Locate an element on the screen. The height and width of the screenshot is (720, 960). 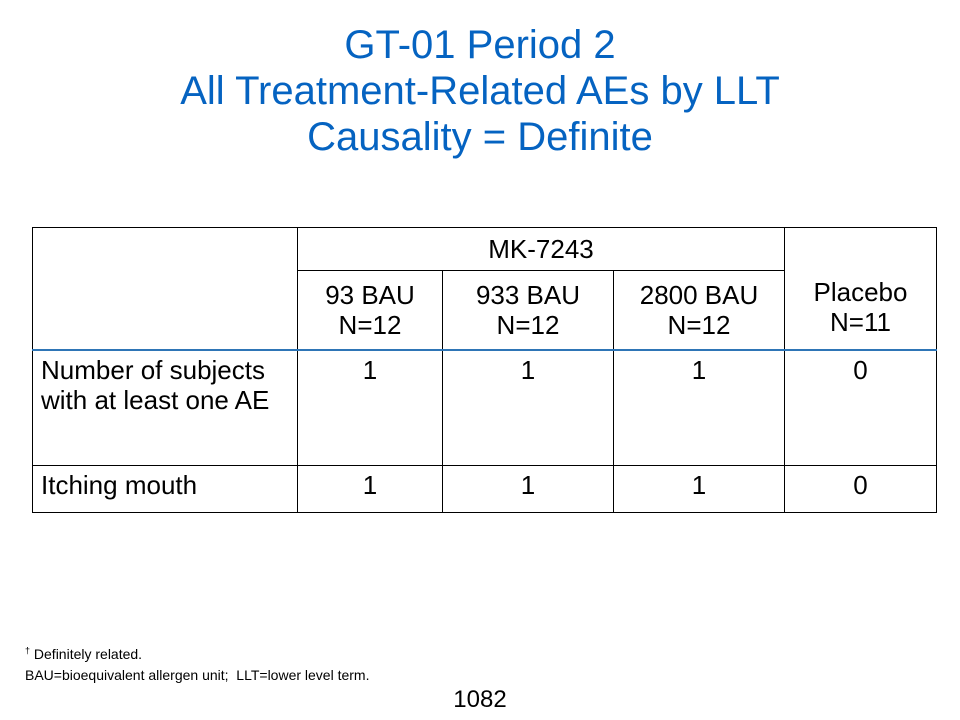
dose-header-row: 93 BAU N=12 933 BAU N=12 2800 BAU N=12 is located at coordinates (485, 310).